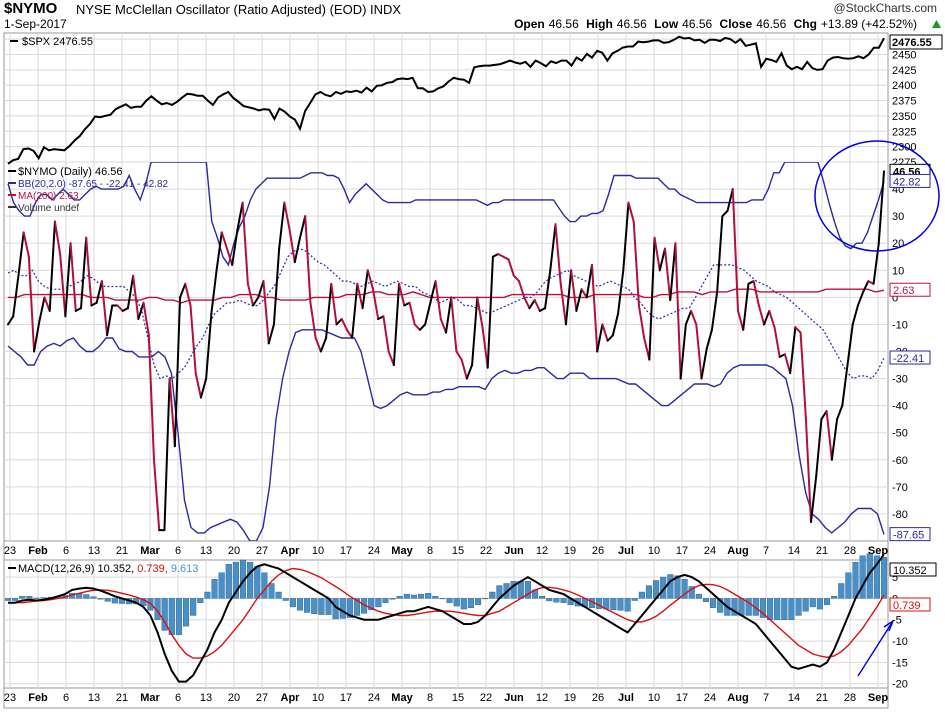 The image size is (945, 716). Describe the element at coordinates (374, 551) in the screenshot. I see `x-tick-label-upper: 24` at that location.